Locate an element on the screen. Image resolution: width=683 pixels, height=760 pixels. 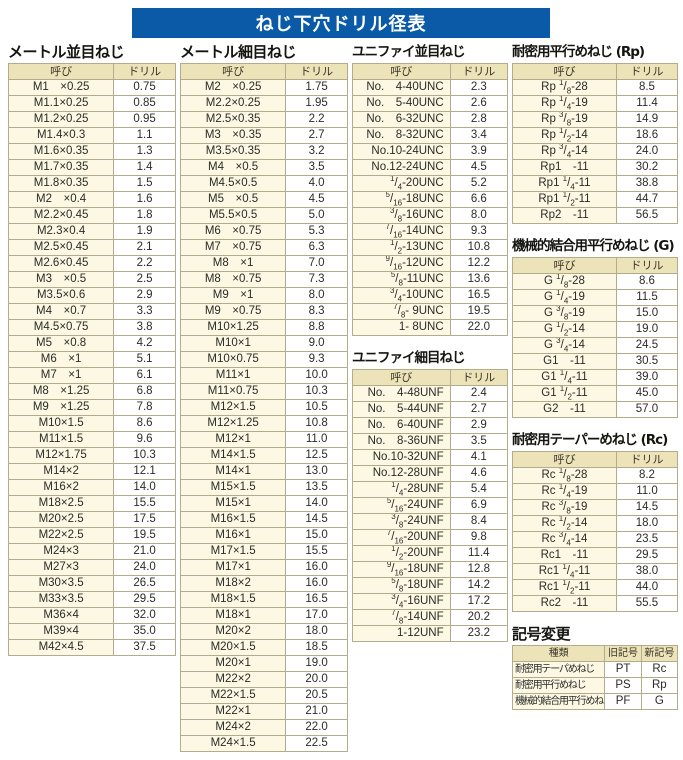
cell-drill-diameter: 8.6 is located at coordinates (144, 423).